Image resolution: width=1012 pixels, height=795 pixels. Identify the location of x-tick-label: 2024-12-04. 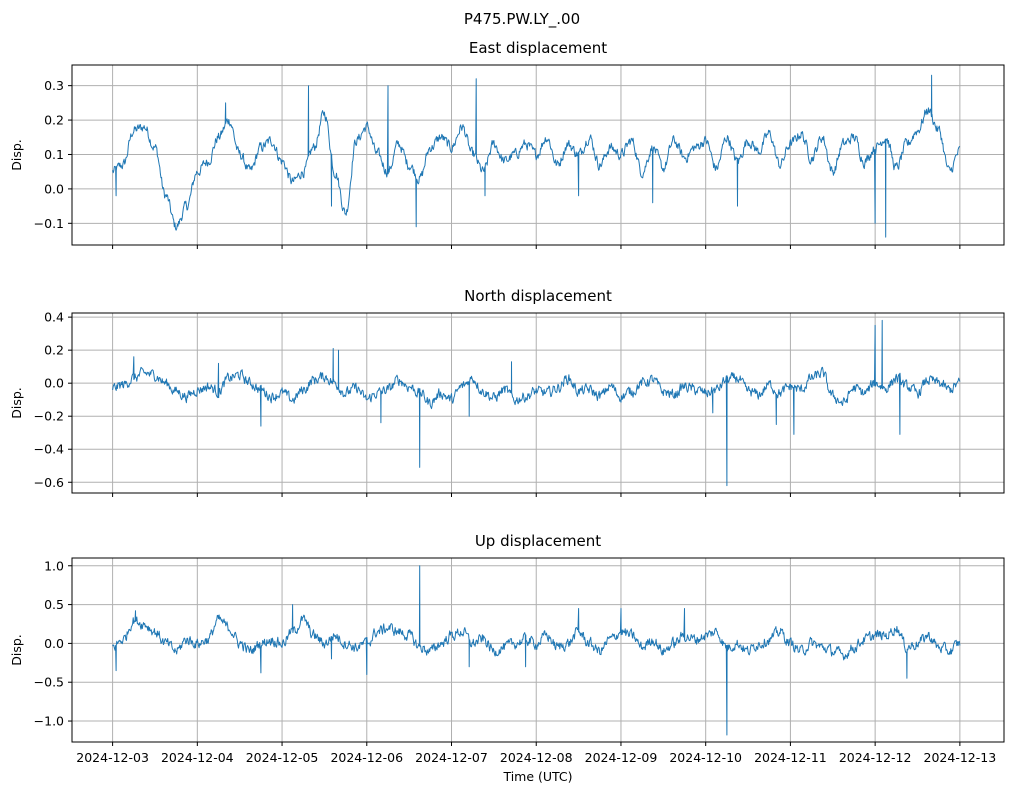
(197, 757).